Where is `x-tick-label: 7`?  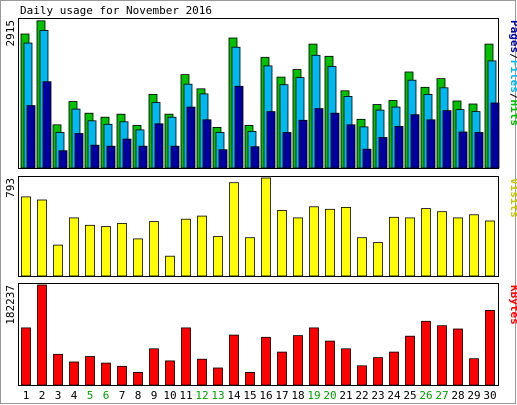
x-tick-label: 7 is located at coordinates (122, 395).